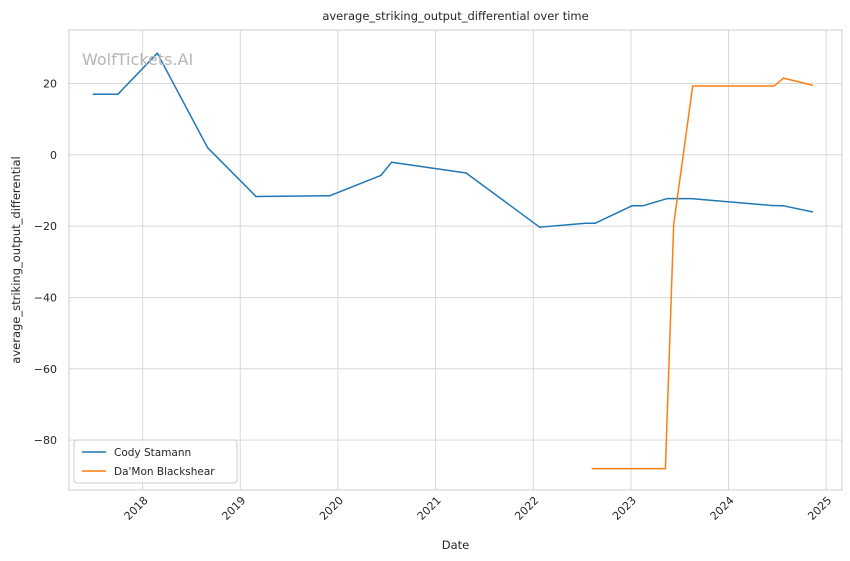 The height and width of the screenshot is (561, 850). Describe the element at coordinates (45, 226) in the screenshot. I see `y-tick-label: −20` at that location.